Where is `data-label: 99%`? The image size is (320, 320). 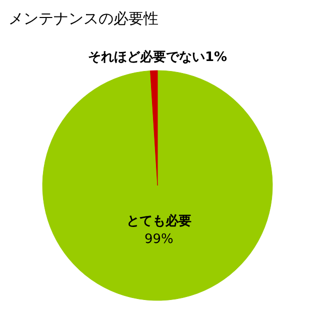 data-label: 99% is located at coordinates (159, 239).